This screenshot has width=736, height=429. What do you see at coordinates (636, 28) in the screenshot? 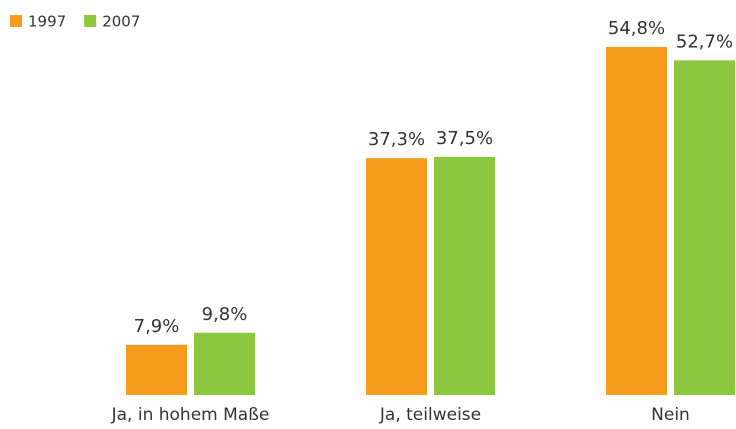
I see `value-label: 54,8%` at bounding box center [636, 28].